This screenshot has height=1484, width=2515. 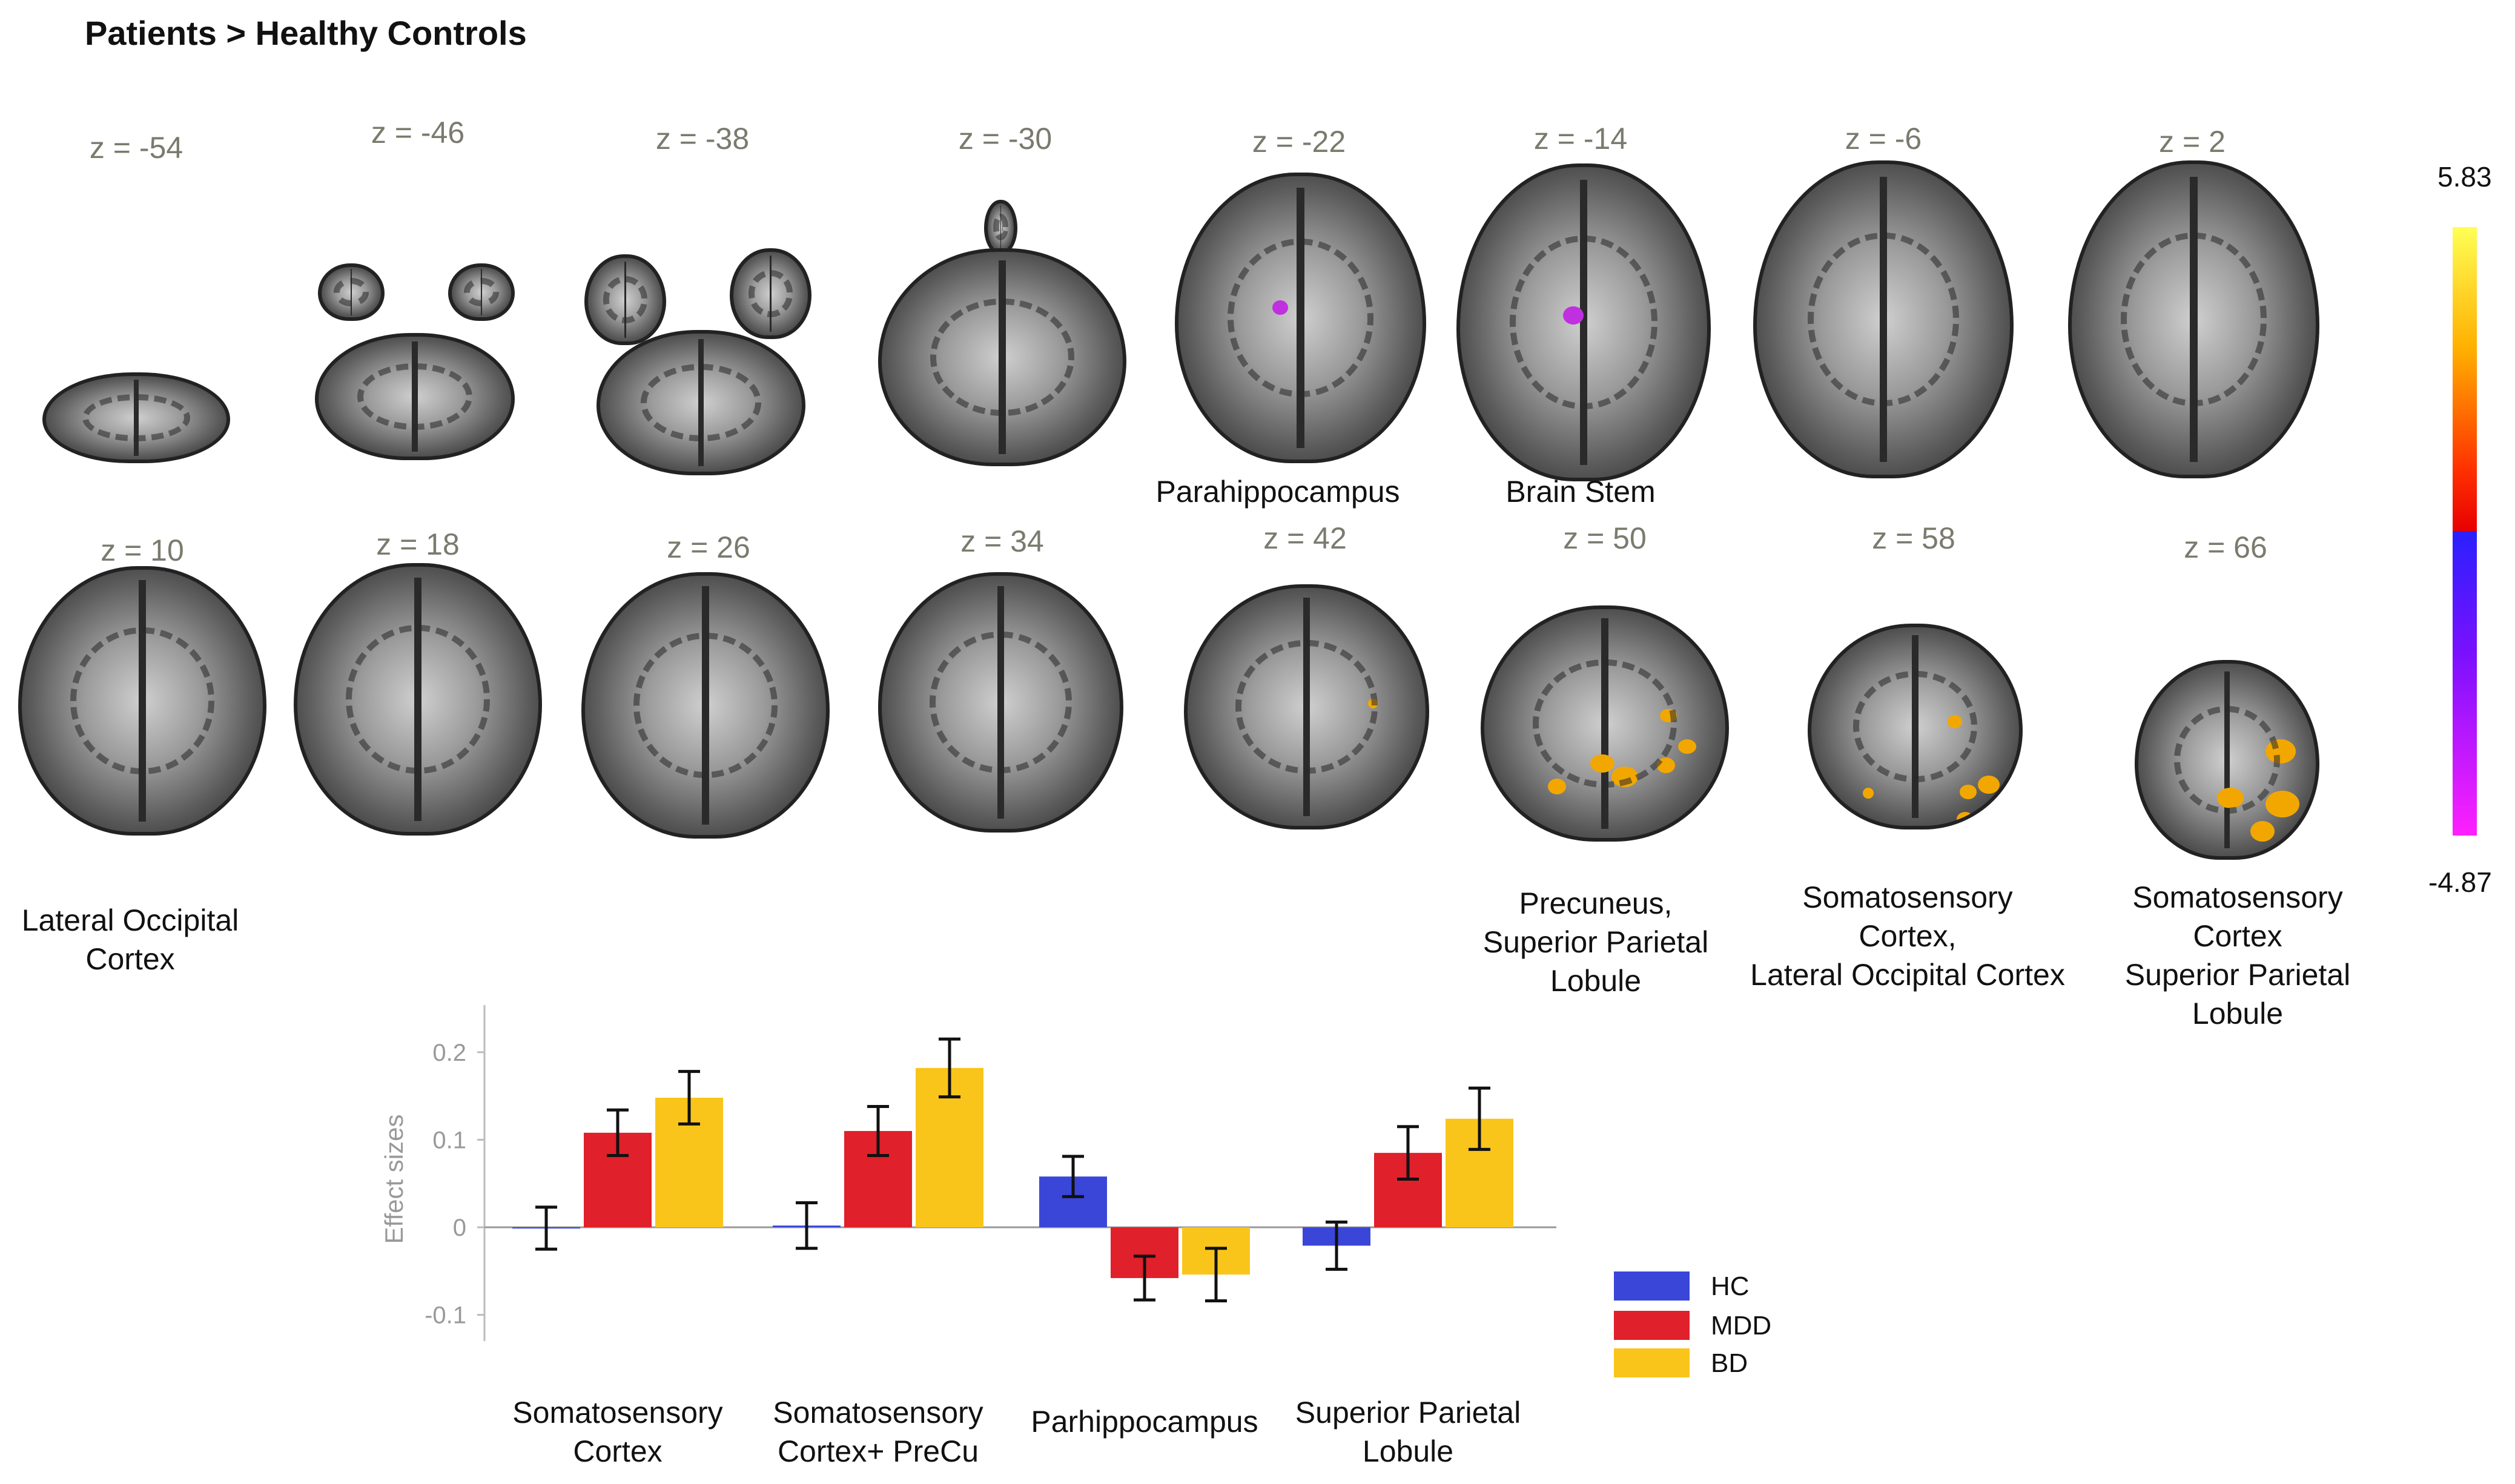 I want to click on legend-swatch-mdd, so click(x=1652, y=1326).